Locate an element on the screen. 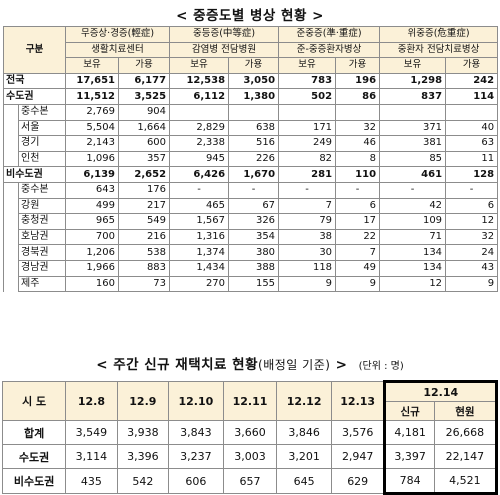 The image size is (500, 495). value-cell: 43 is located at coordinates (472, 268).